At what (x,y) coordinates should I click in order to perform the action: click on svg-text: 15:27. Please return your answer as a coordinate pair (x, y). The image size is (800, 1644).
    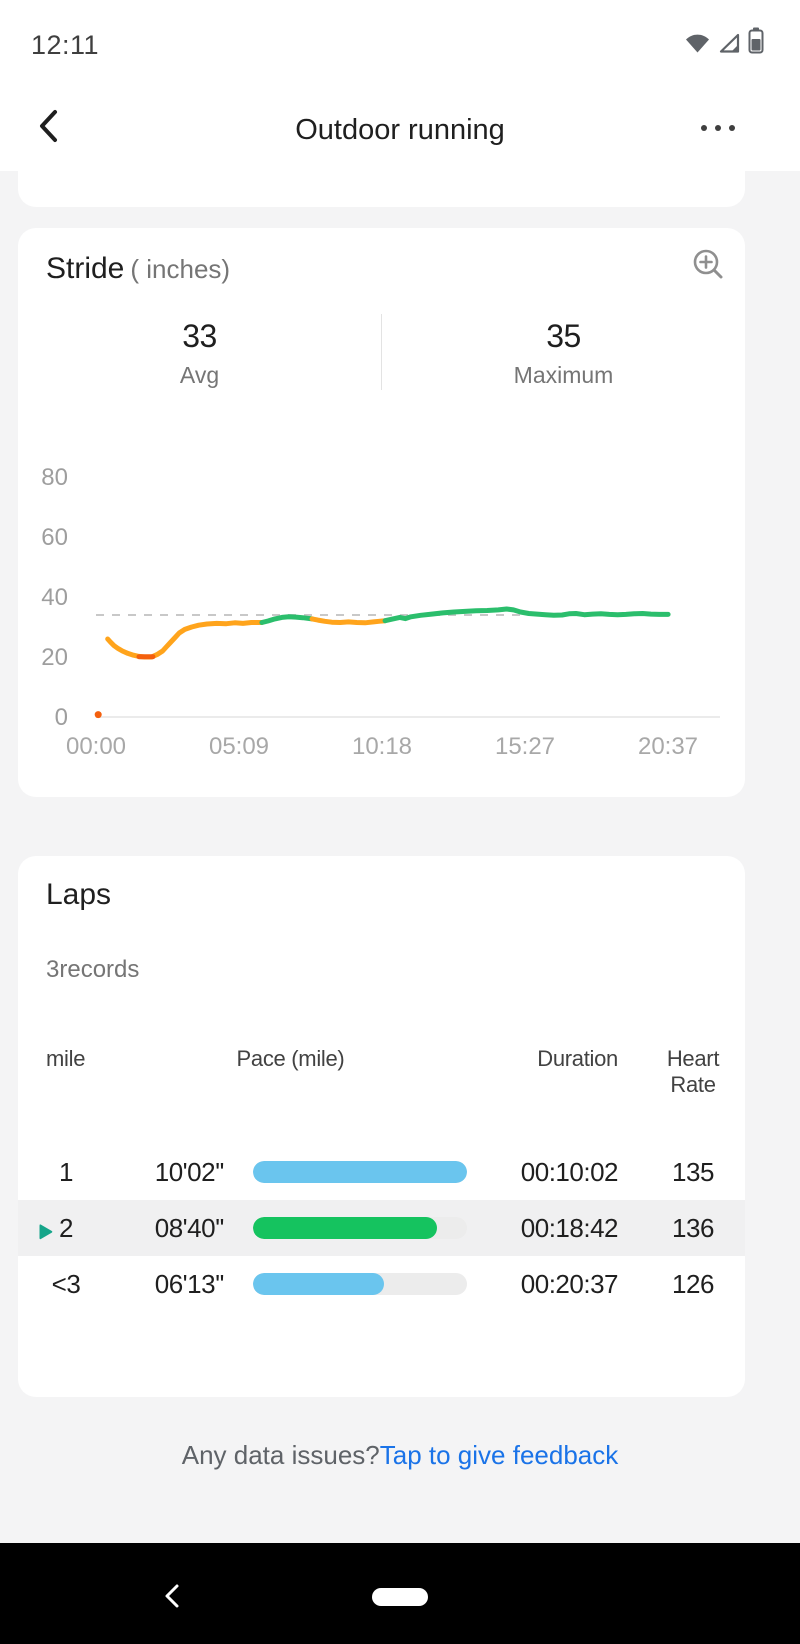
    Looking at the image, I should click on (525, 746).